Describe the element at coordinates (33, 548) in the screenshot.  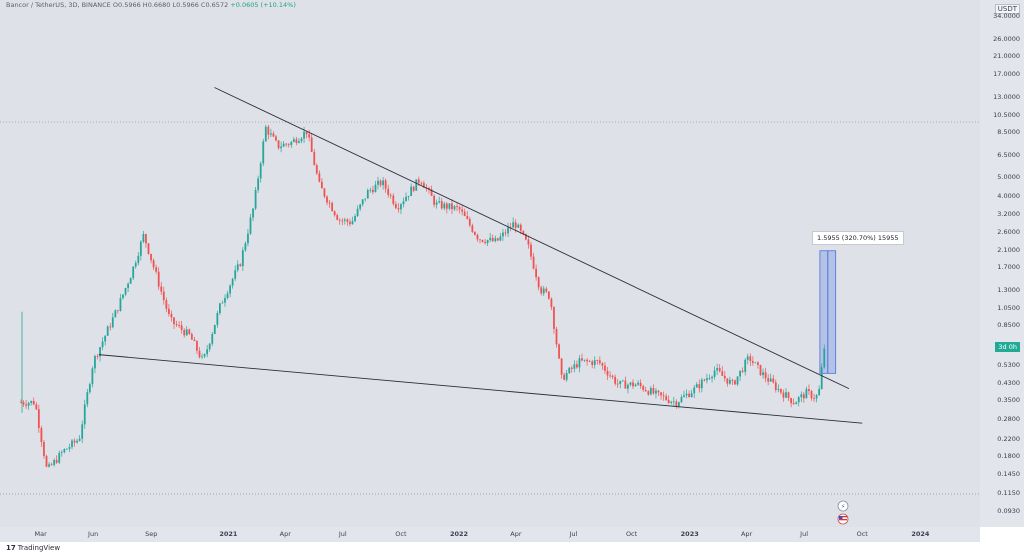
I see `tradingview-logo: 17 TradingView` at that location.